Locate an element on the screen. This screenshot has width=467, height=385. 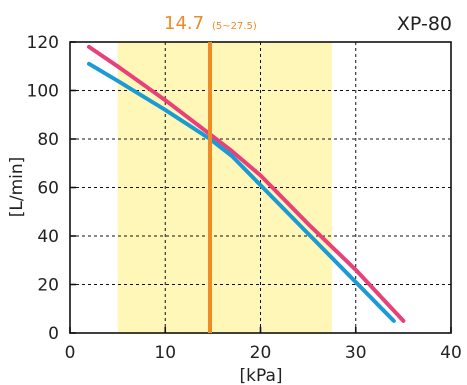
x-tick-label-2: 20 is located at coordinates (261, 353).